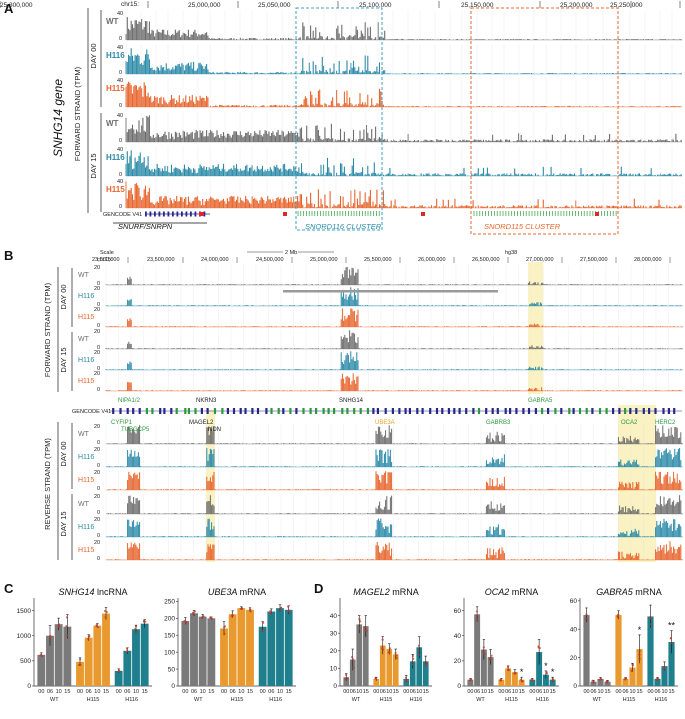 The width and height of the screenshot is (685, 719). What do you see at coordinates (47, 329) in the screenshot?
I see `b-forward-strand-label: FORWARD STRAND (TPM)` at bounding box center [47, 329].